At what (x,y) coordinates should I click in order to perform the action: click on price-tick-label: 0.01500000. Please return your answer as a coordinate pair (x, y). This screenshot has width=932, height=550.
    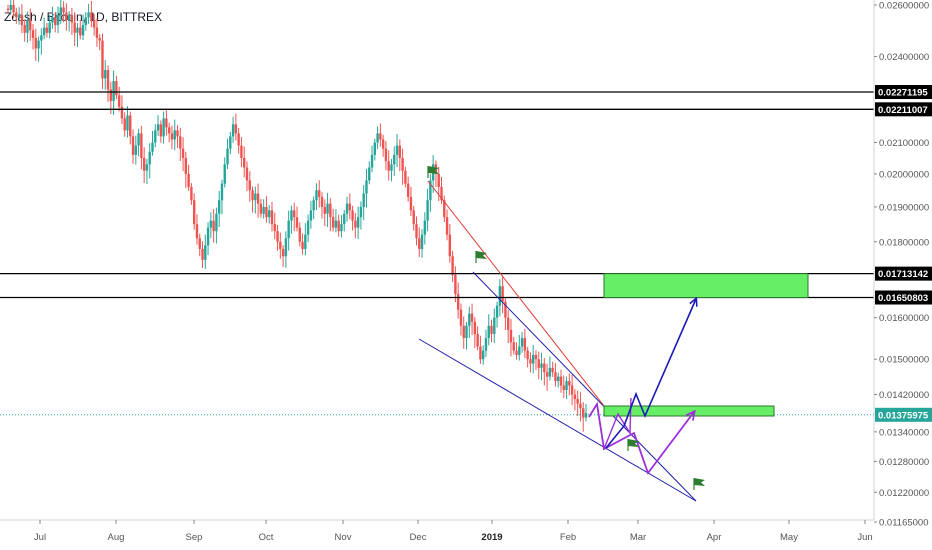
    Looking at the image, I should click on (904, 360).